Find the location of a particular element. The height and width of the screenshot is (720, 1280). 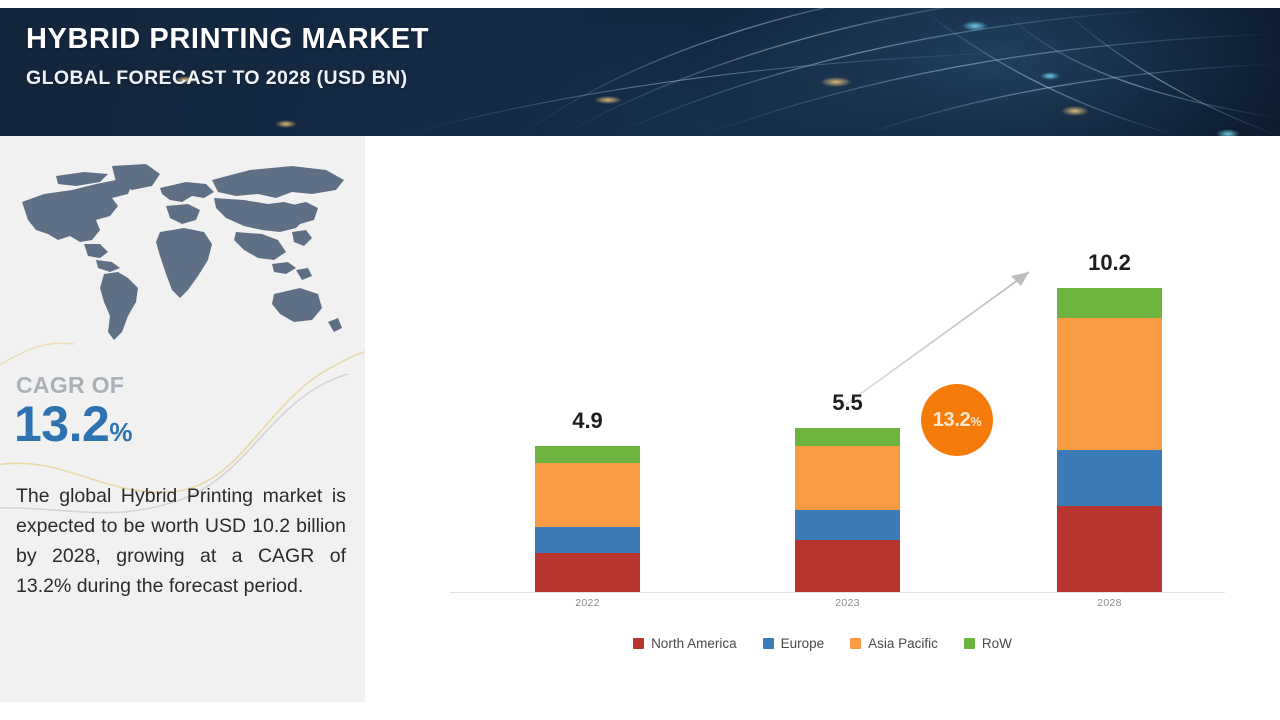

bar-2028 is located at coordinates (1109, 440).